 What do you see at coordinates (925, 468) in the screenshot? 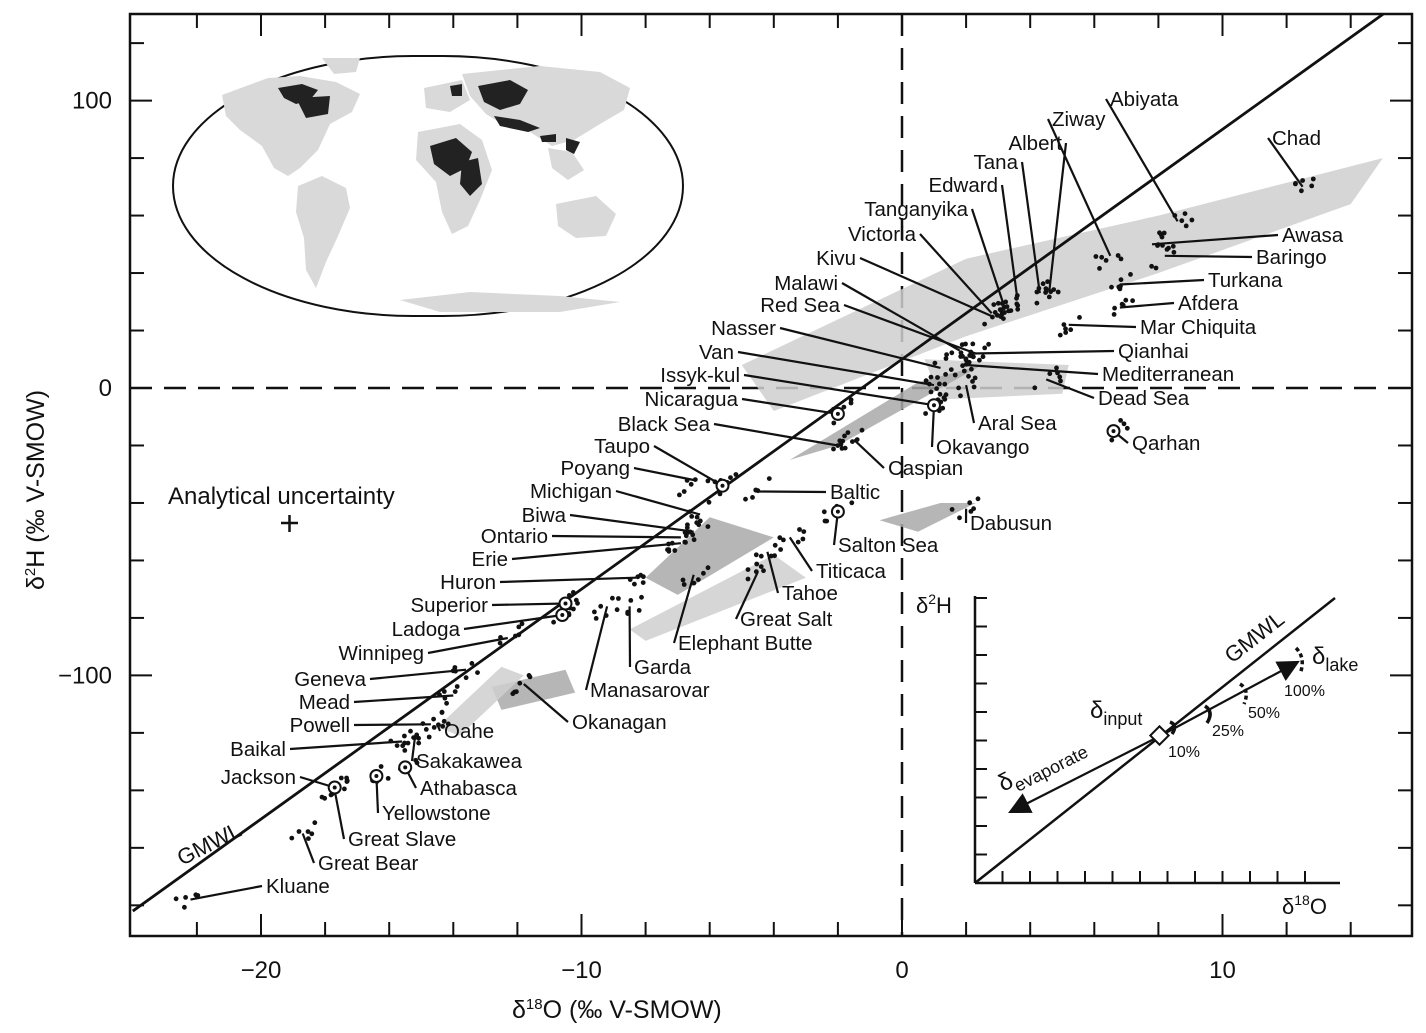
I see `lake-label: Caspian` at bounding box center [925, 468].